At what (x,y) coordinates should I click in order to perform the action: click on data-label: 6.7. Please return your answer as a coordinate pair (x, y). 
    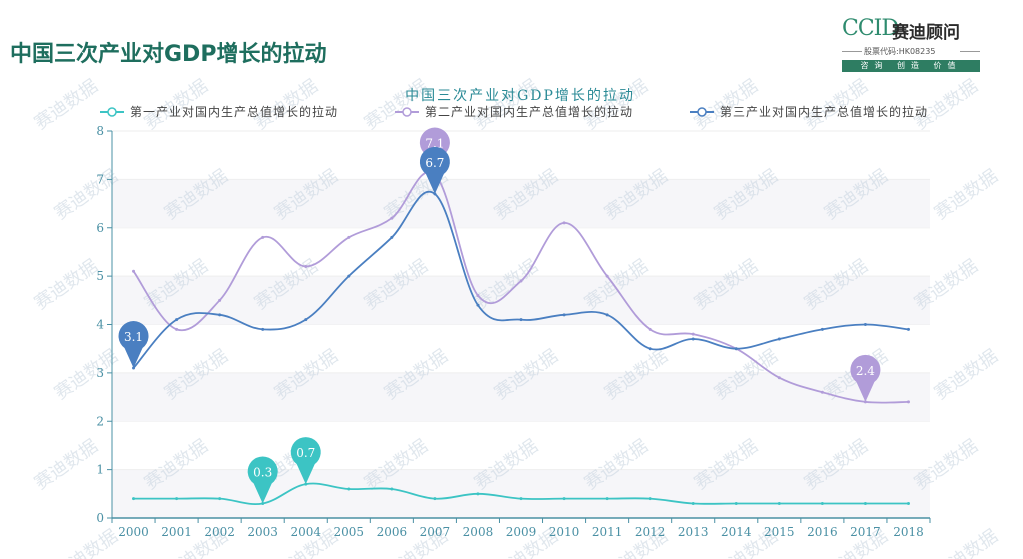
    Looking at the image, I should click on (434, 163).